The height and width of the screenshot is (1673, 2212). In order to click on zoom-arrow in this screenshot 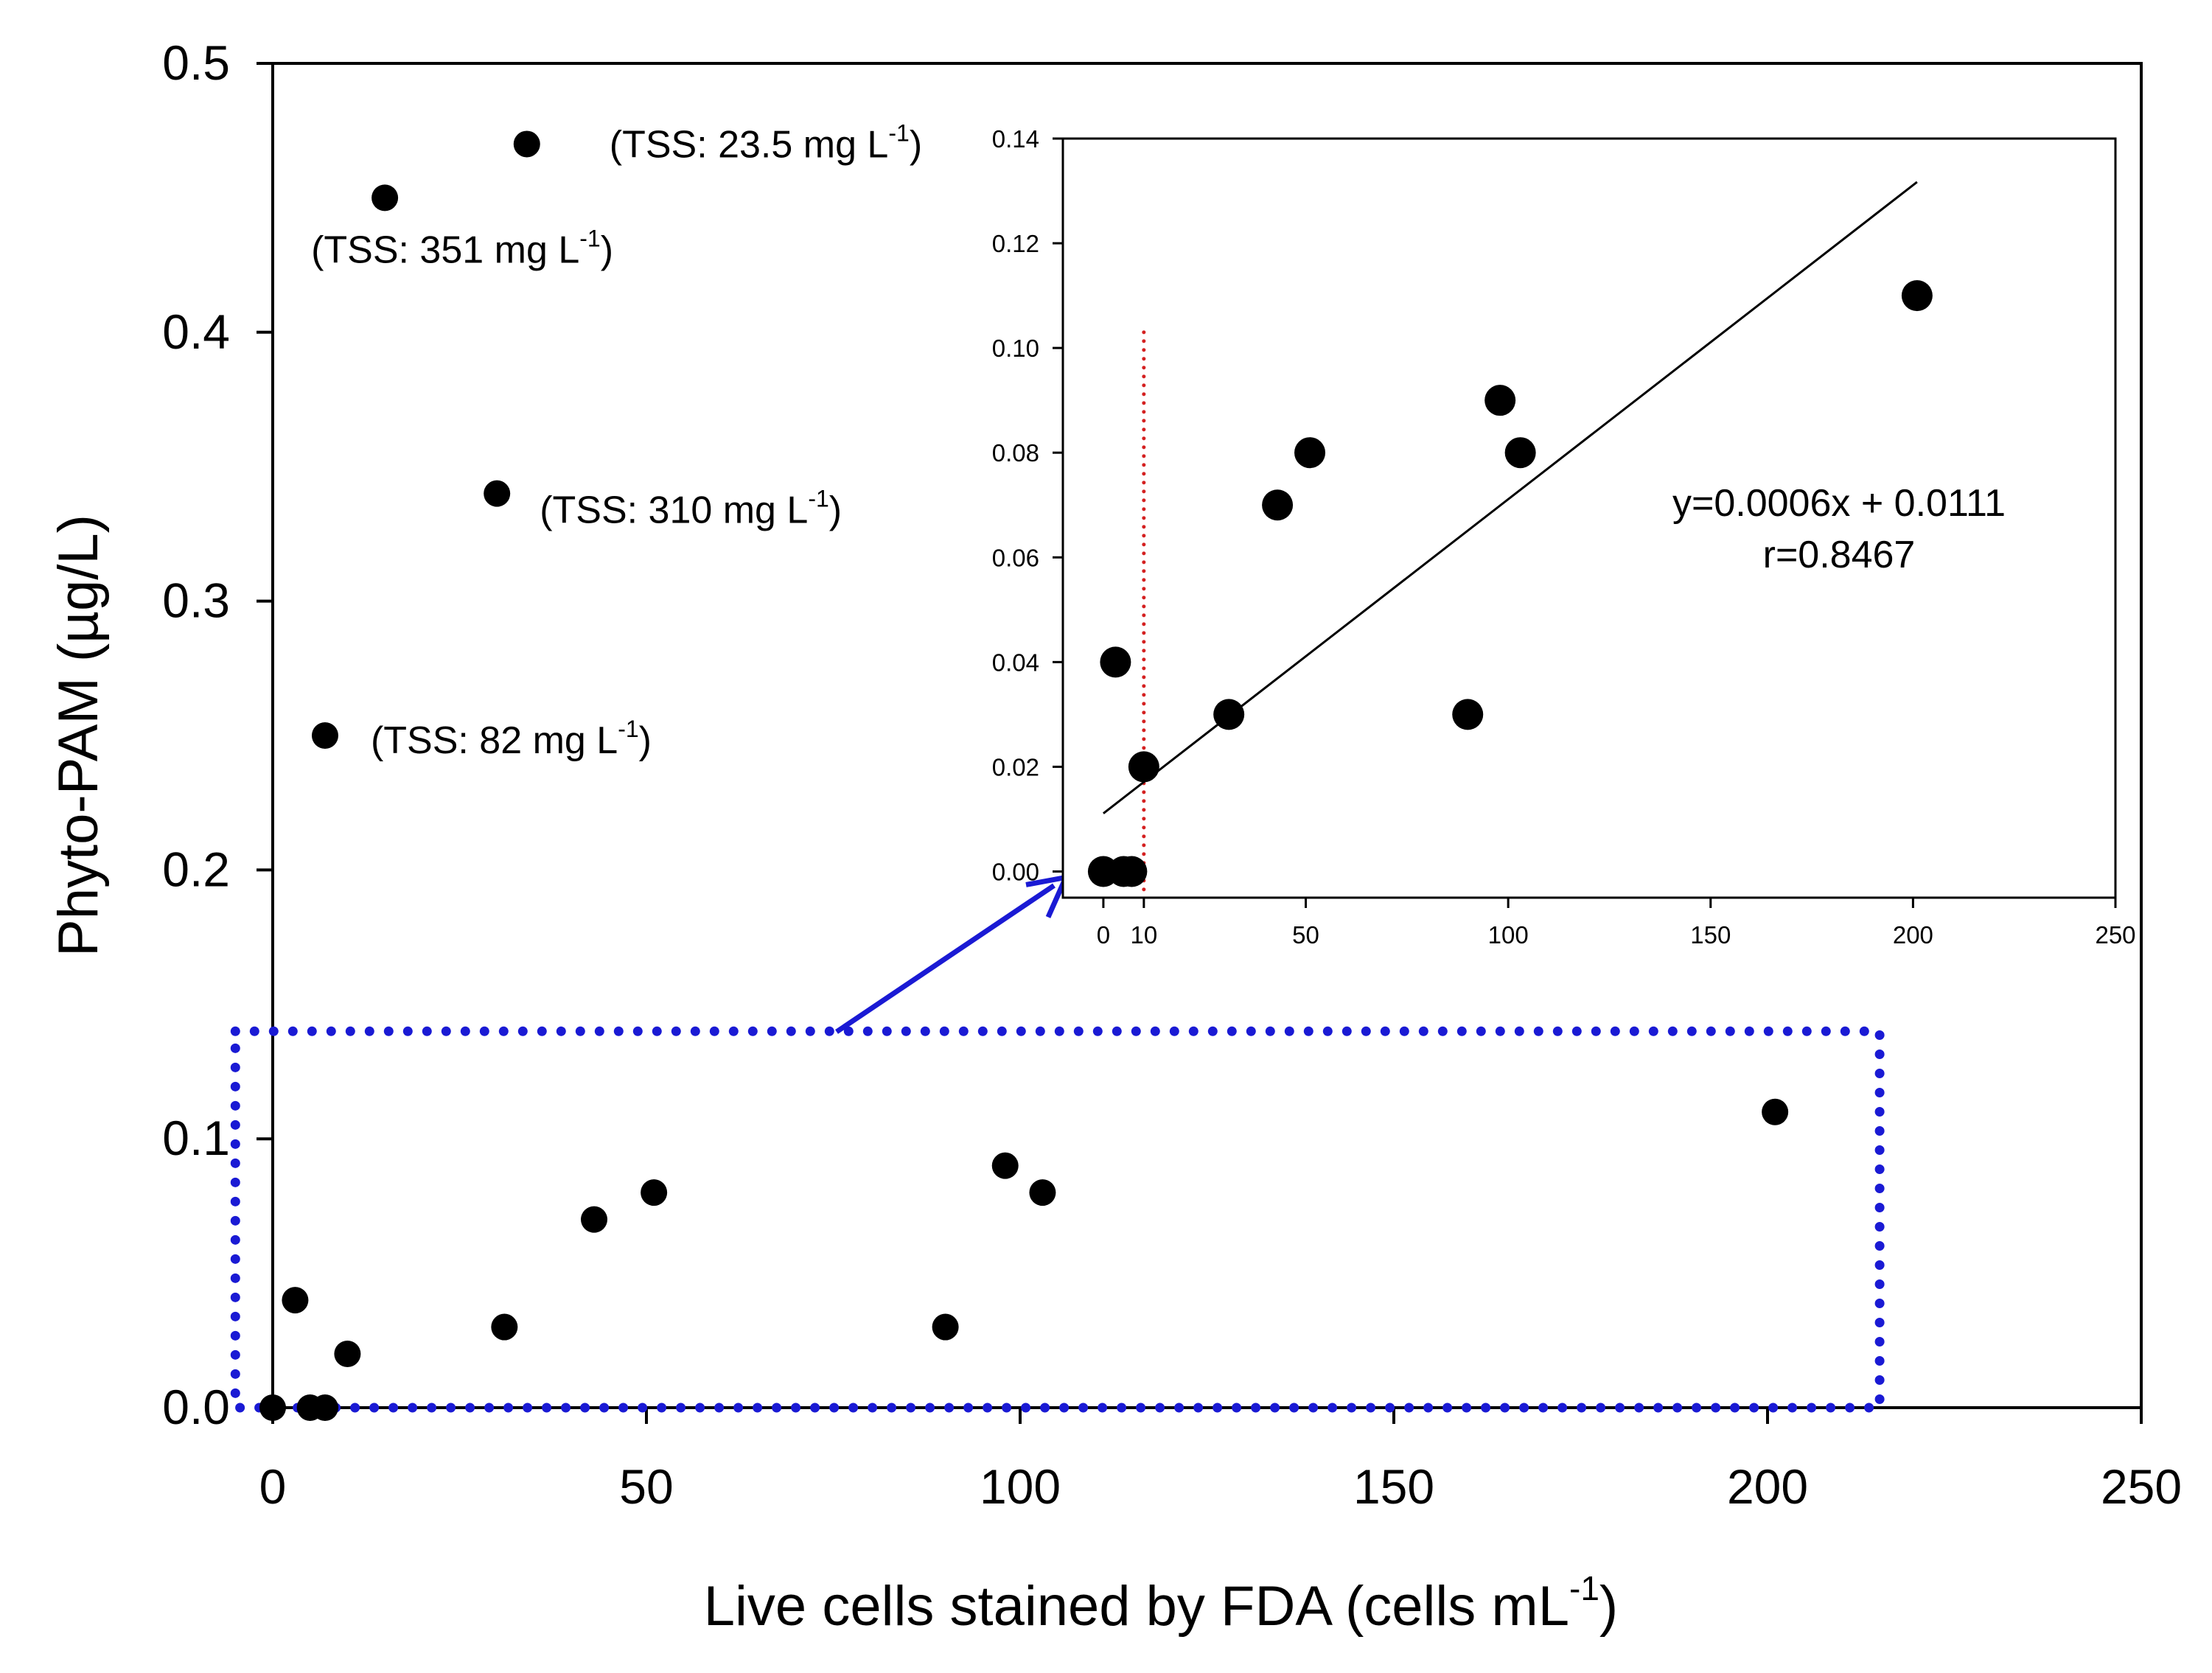, I will do `click(945, 958)`.